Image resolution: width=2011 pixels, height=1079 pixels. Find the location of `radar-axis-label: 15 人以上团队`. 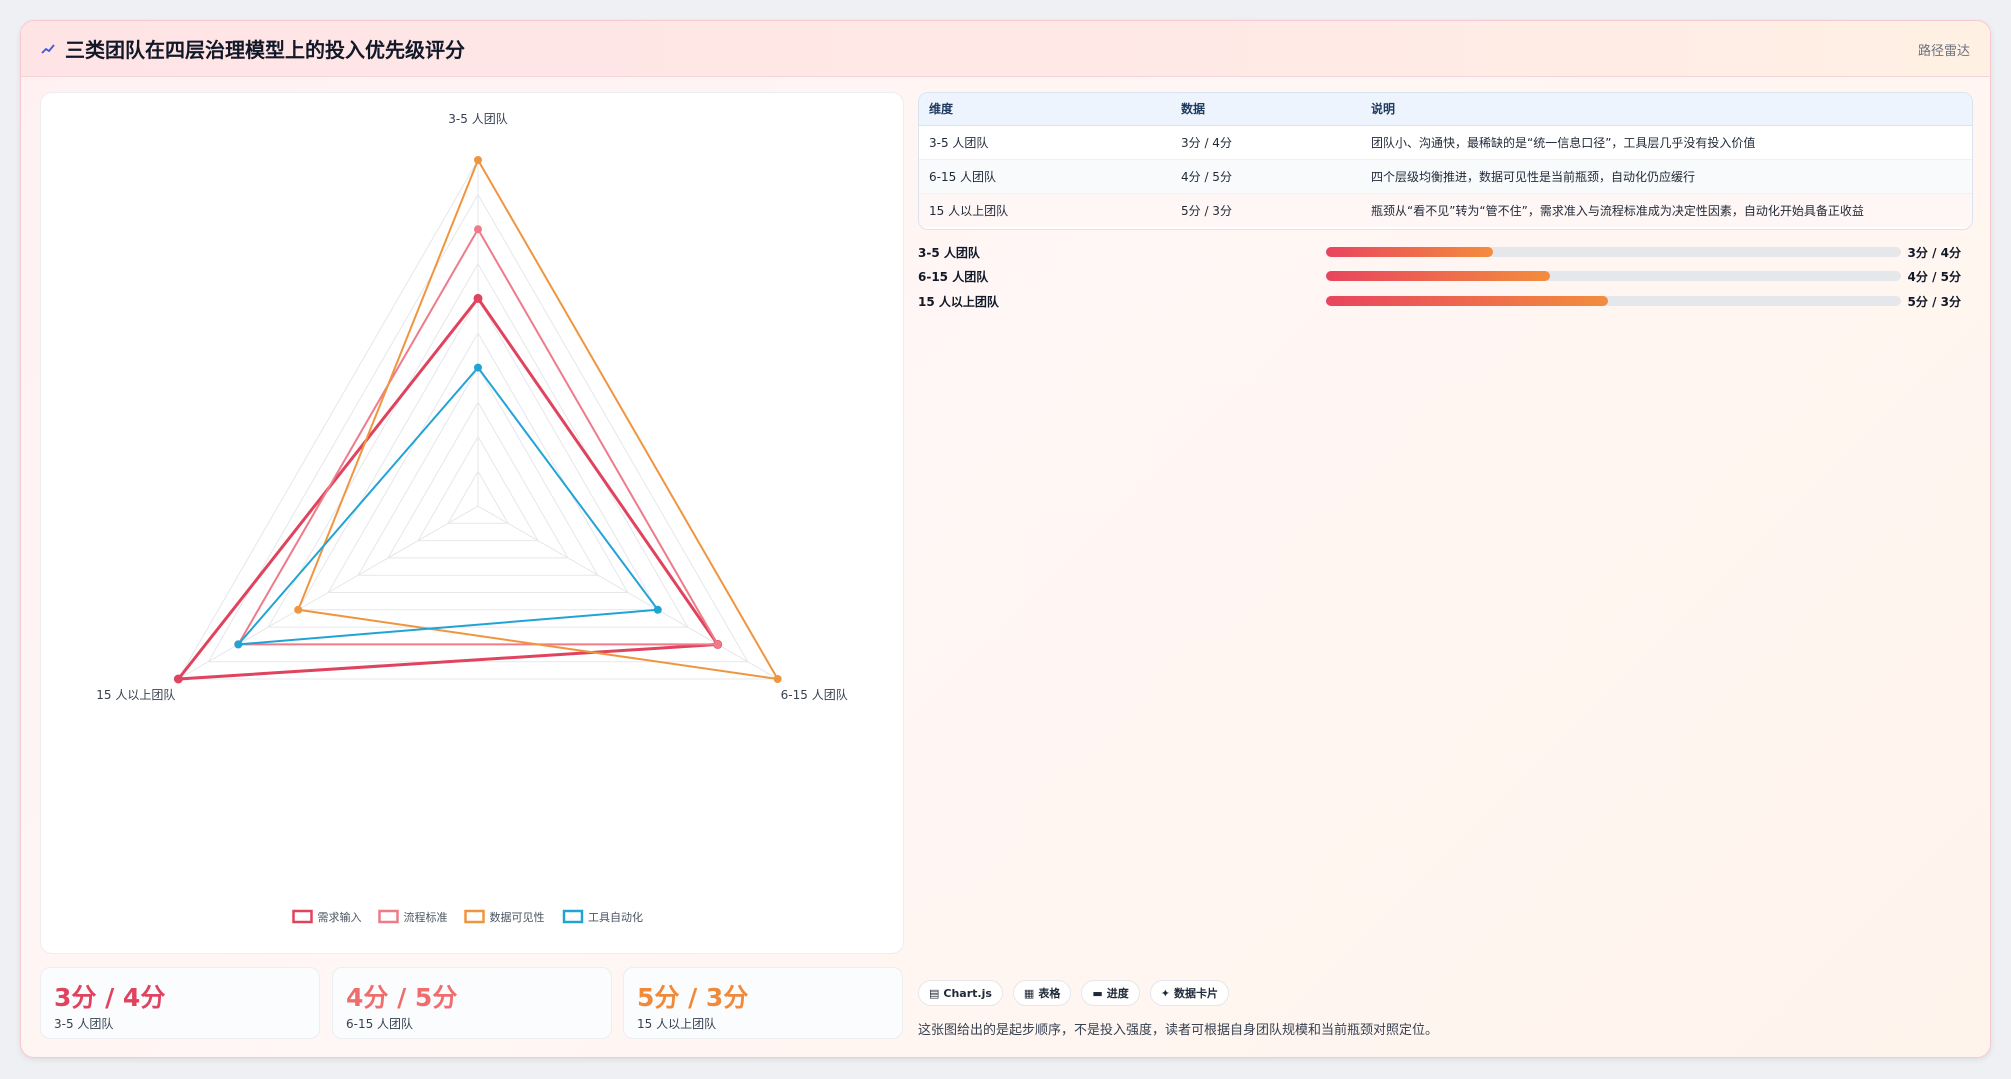

radar-axis-label: 15 人以上团队 is located at coordinates (135, 694).